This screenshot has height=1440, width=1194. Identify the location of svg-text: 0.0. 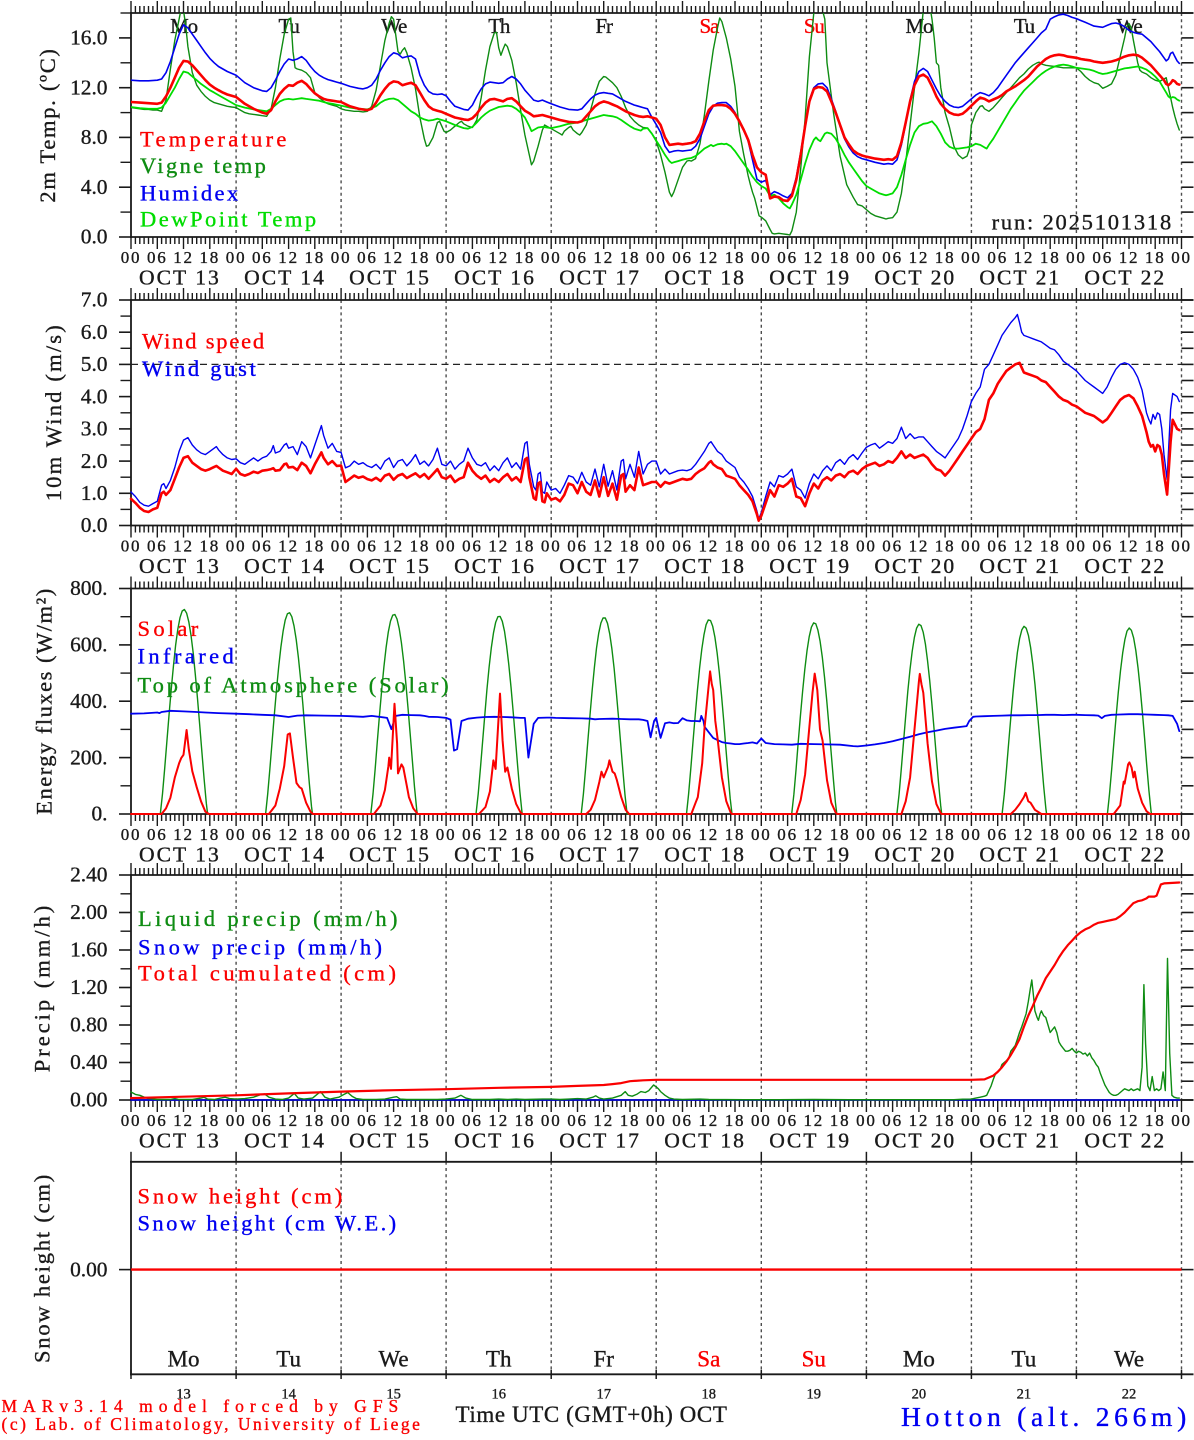
(94, 237).